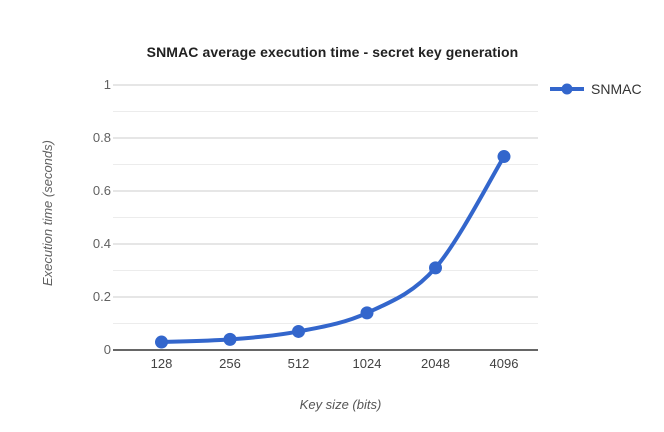 This screenshot has height=432, width=664. I want to click on y-tick-label: 0.6, so click(101, 190).